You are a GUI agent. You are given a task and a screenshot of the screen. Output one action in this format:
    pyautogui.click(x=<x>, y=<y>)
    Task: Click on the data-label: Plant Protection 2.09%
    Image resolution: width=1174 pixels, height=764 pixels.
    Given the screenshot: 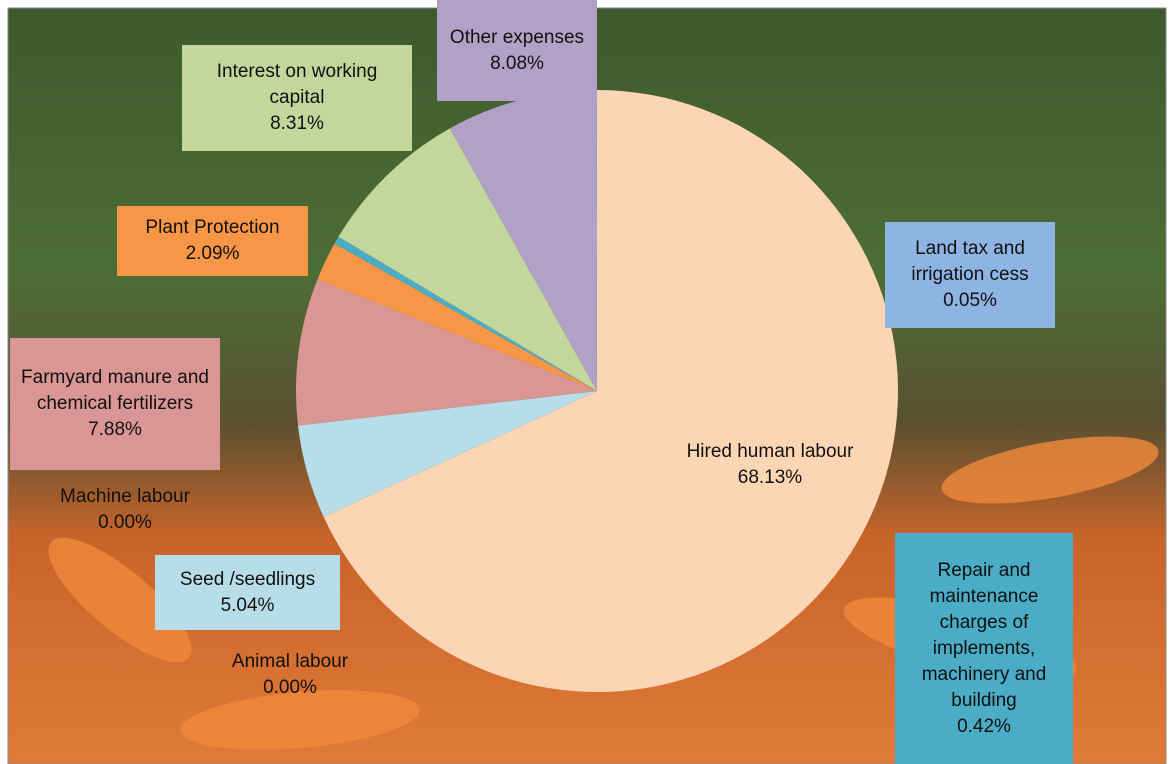 What is the action you would take?
    pyautogui.click(x=212, y=241)
    